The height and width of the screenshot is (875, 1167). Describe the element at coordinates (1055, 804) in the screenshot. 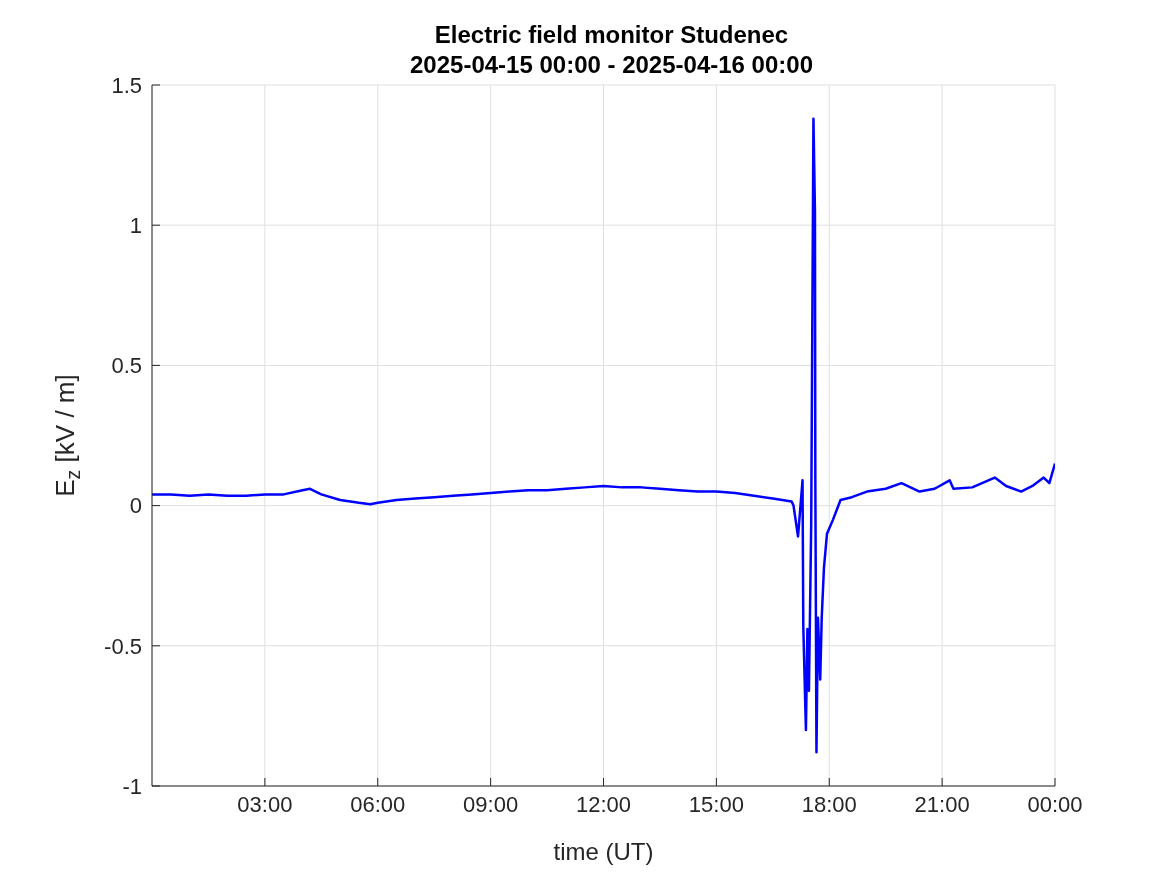

I see `x-tick-label: 00:00` at that location.